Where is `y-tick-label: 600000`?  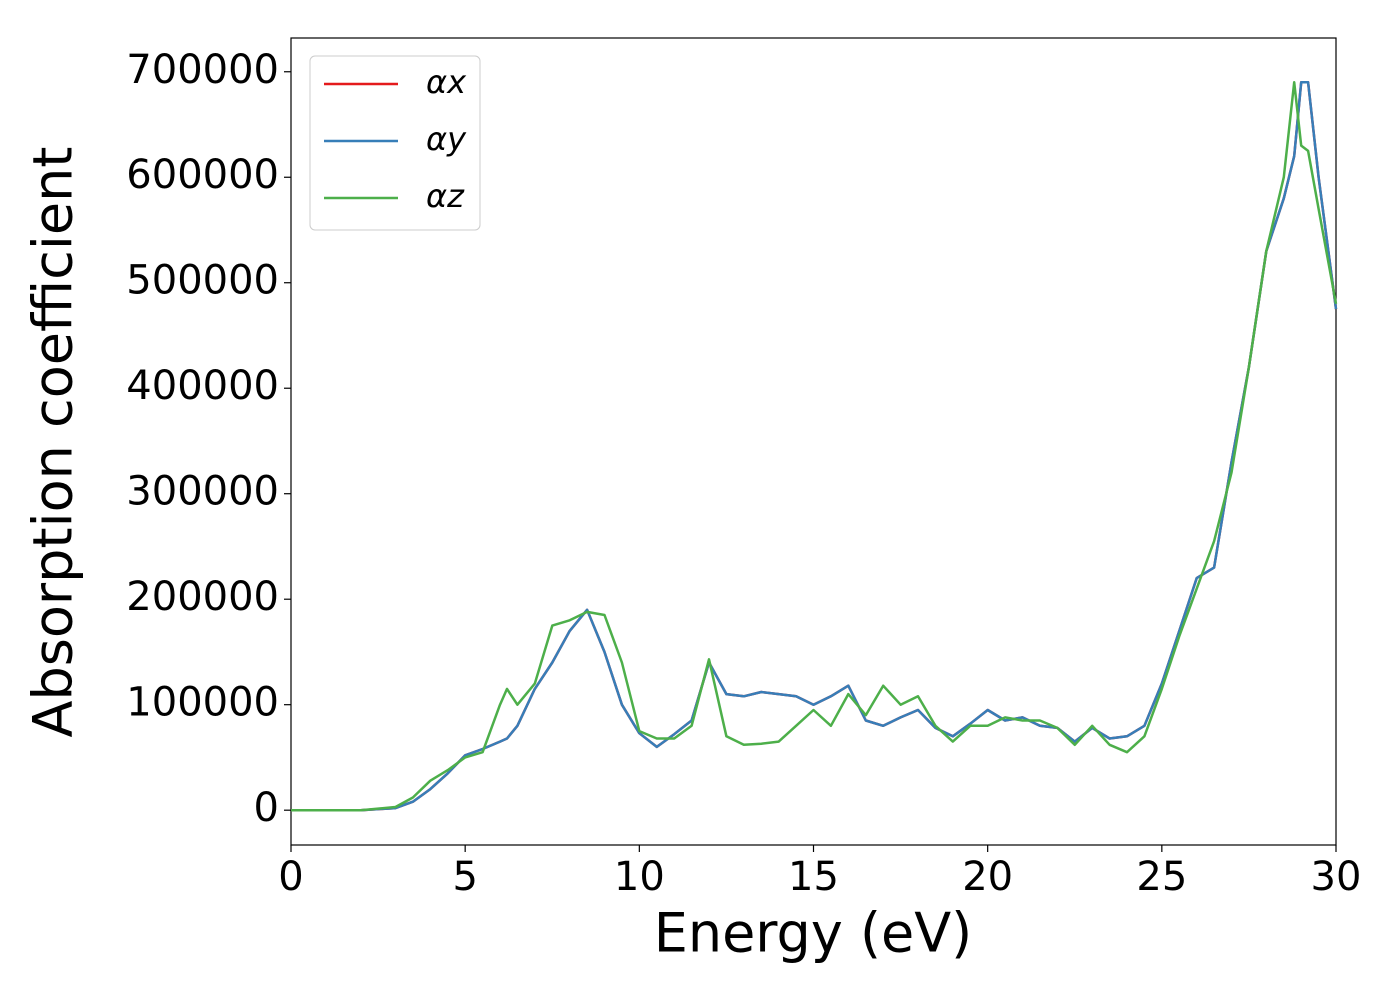
y-tick-label: 600000 is located at coordinates (202, 175).